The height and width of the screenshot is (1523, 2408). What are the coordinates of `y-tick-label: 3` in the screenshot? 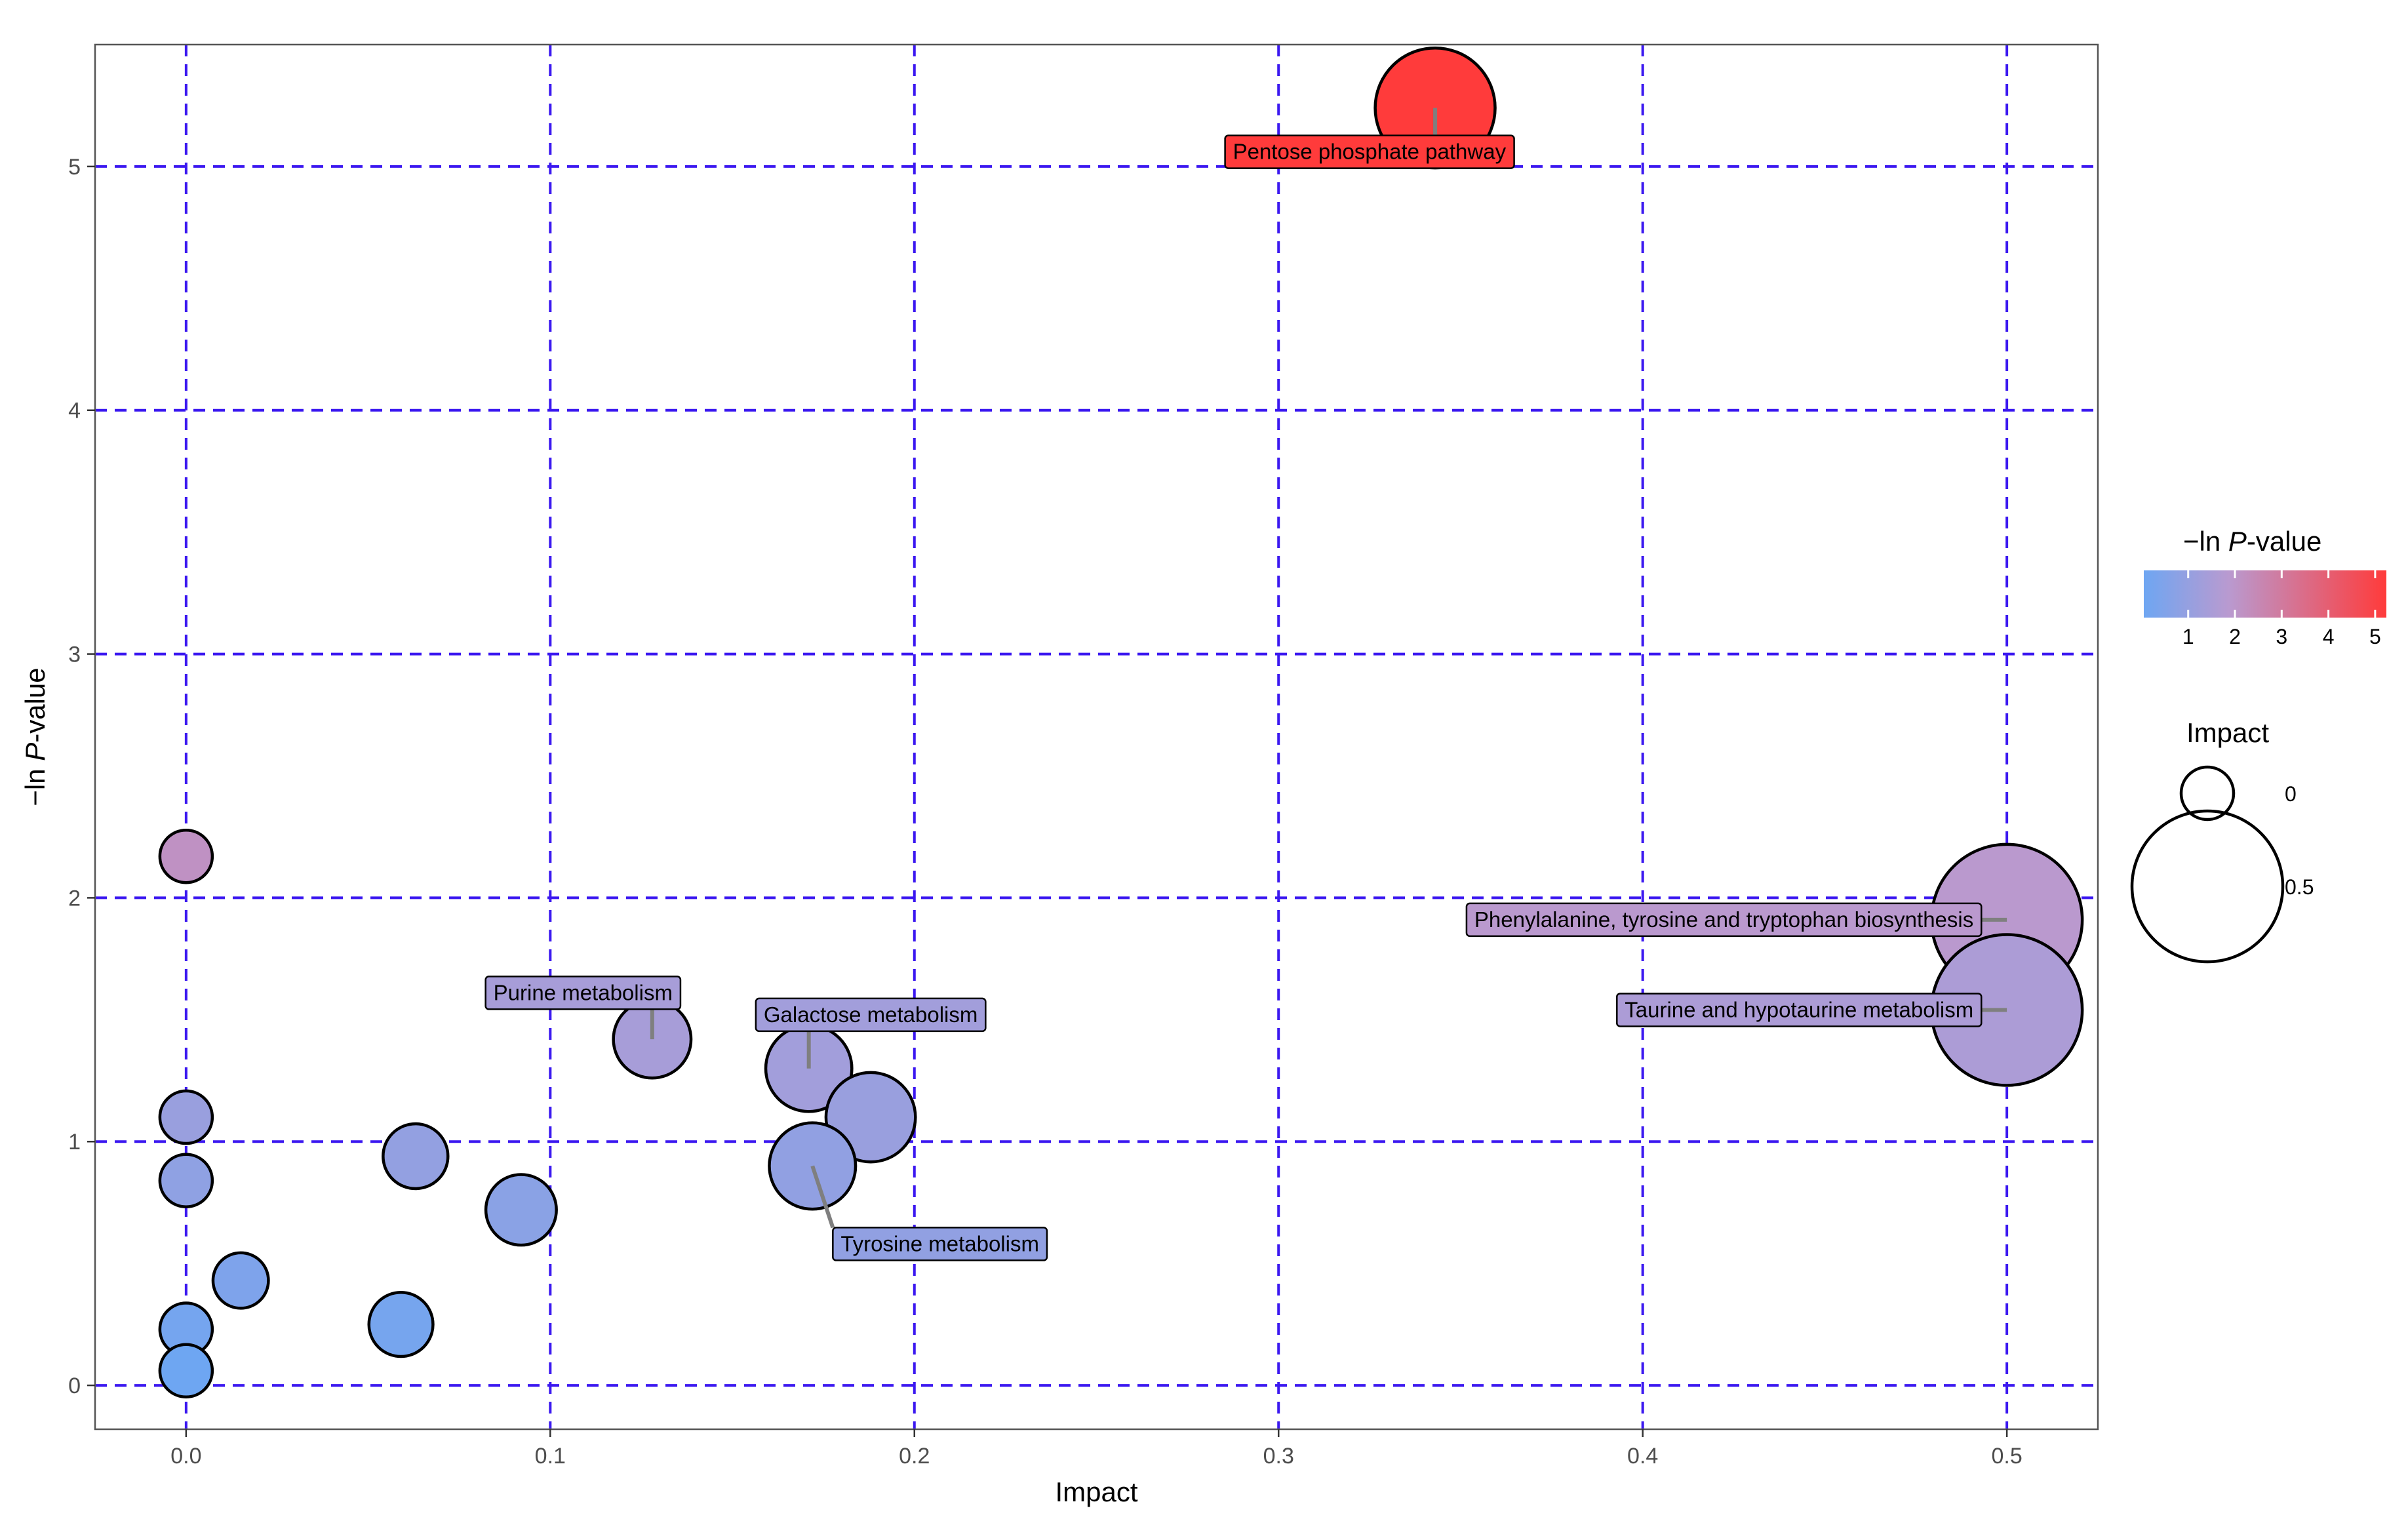 It's located at (74, 655).